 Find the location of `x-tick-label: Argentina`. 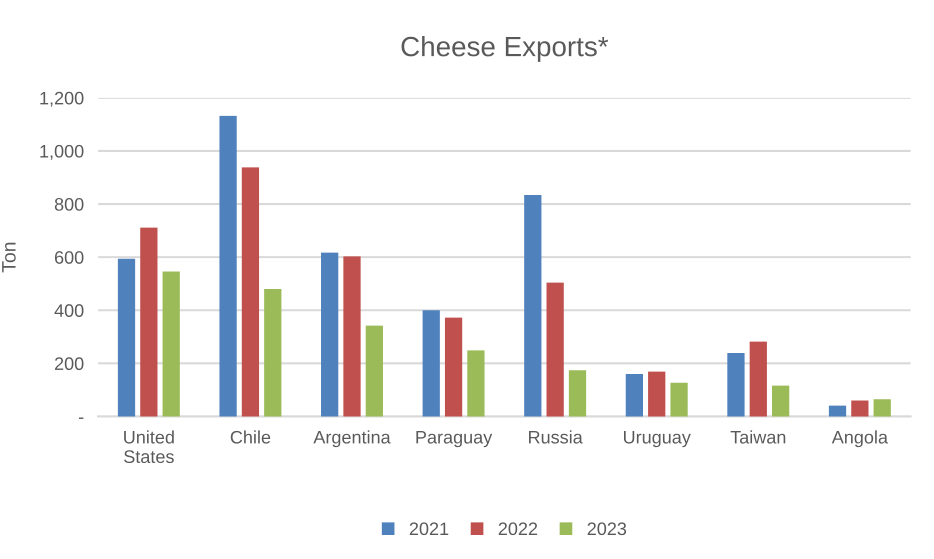

x-tick-label: Argentina is located at coordinates (352, 439).